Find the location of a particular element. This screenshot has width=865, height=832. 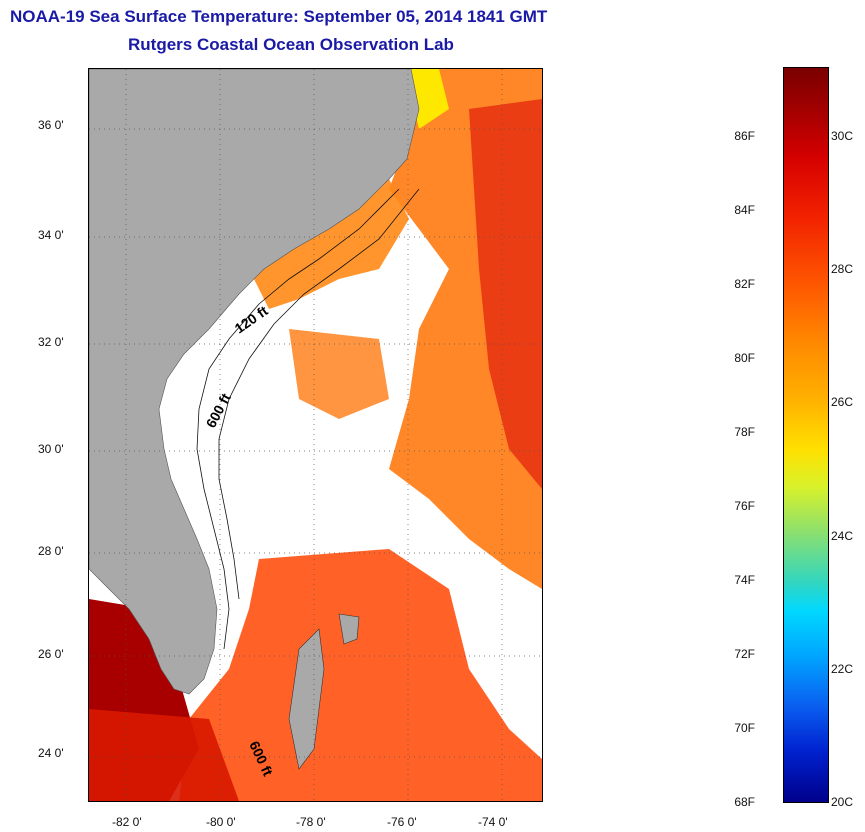

sst-patch-outer-stream is located at coordinates (505, 294).